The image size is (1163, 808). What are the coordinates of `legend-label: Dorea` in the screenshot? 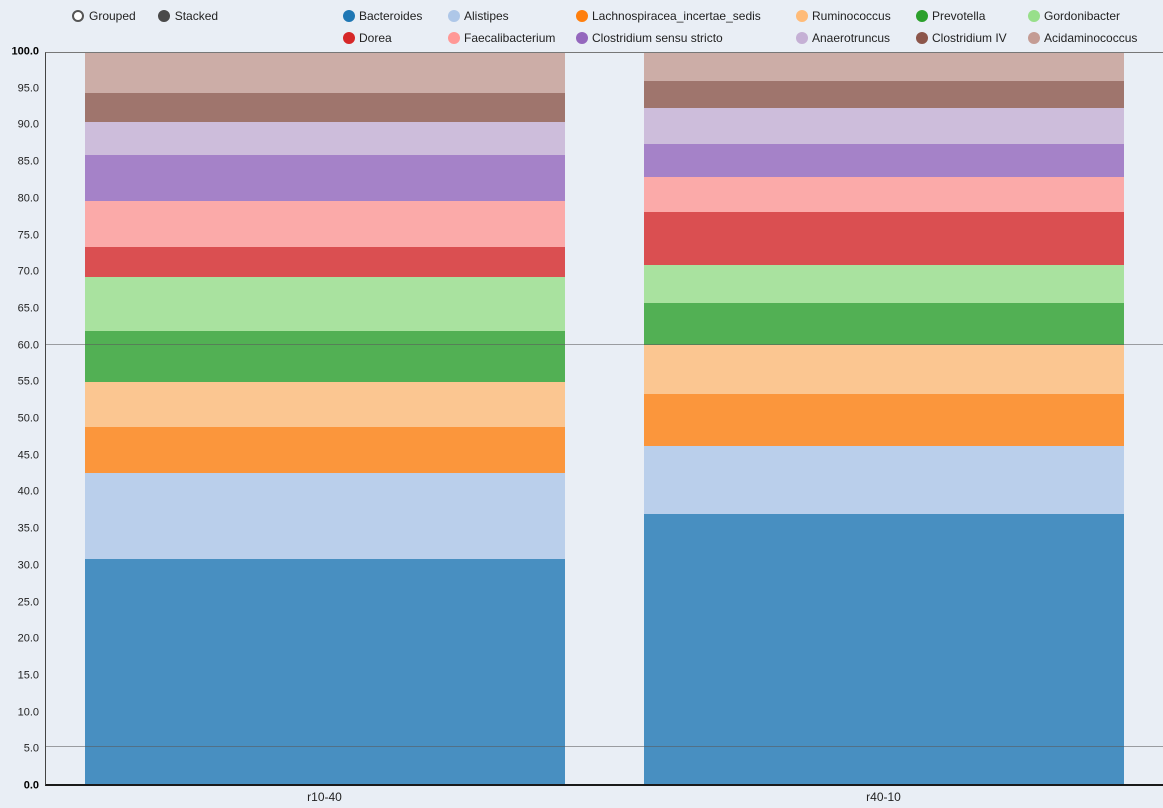 It's located at (375, 38).